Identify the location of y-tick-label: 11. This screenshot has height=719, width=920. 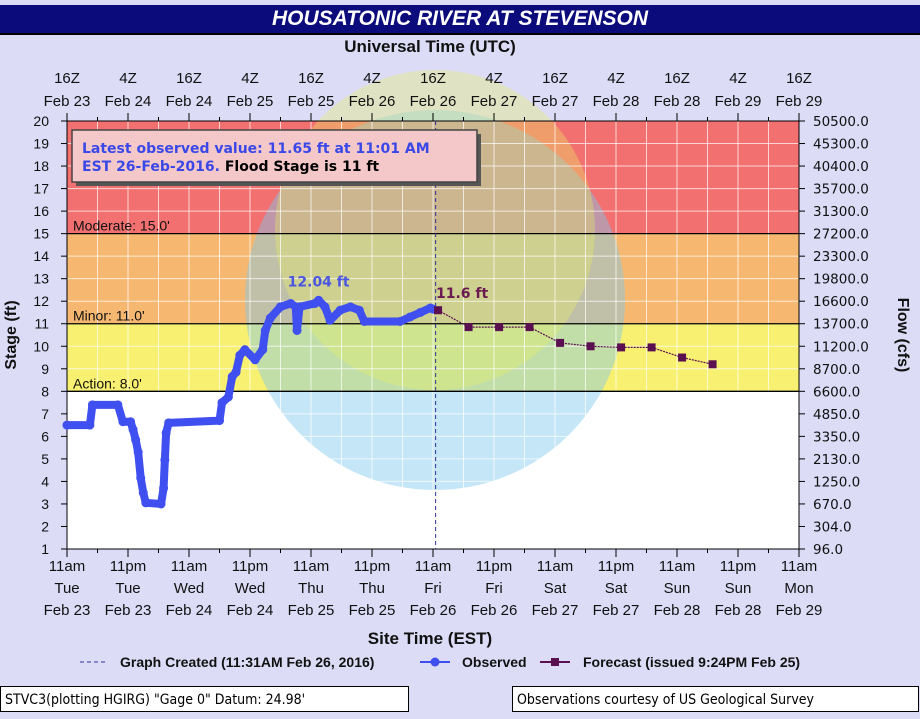
(41, 324).